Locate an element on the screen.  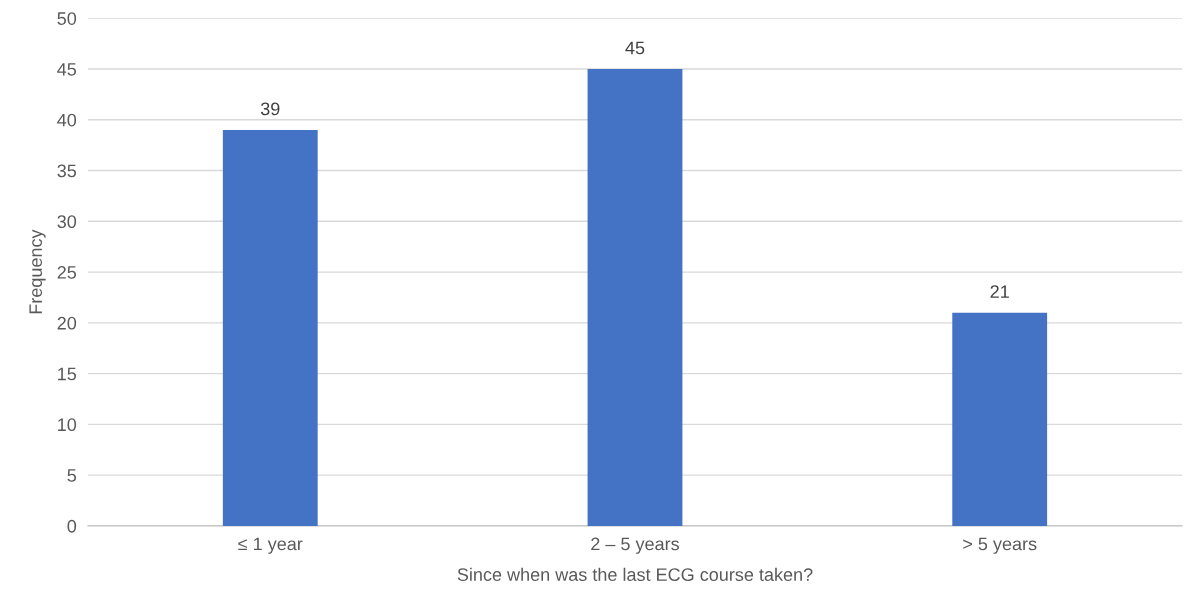
y-tick-label: 45 is located at coordinates (67, 69).